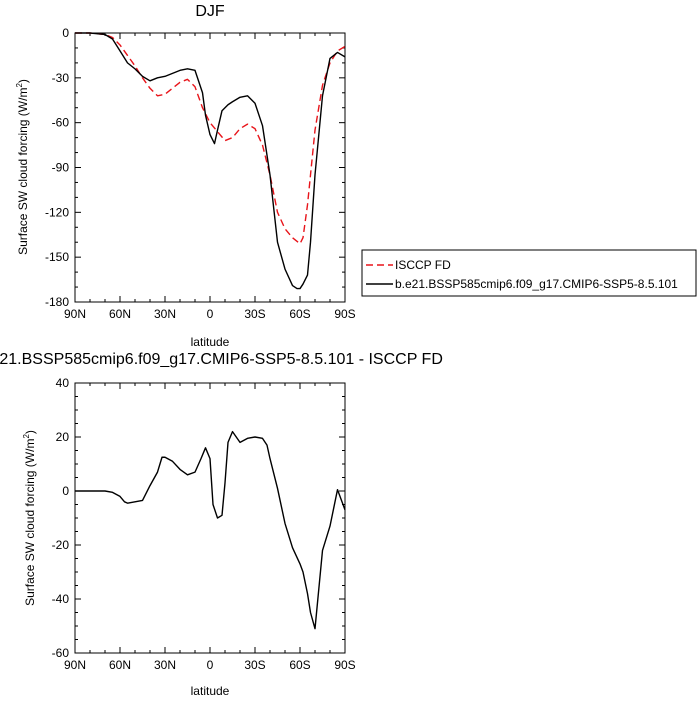 This screenshot has width=700, height=705. I want to click on top-y-tick-label: -60, so click(61, 123).